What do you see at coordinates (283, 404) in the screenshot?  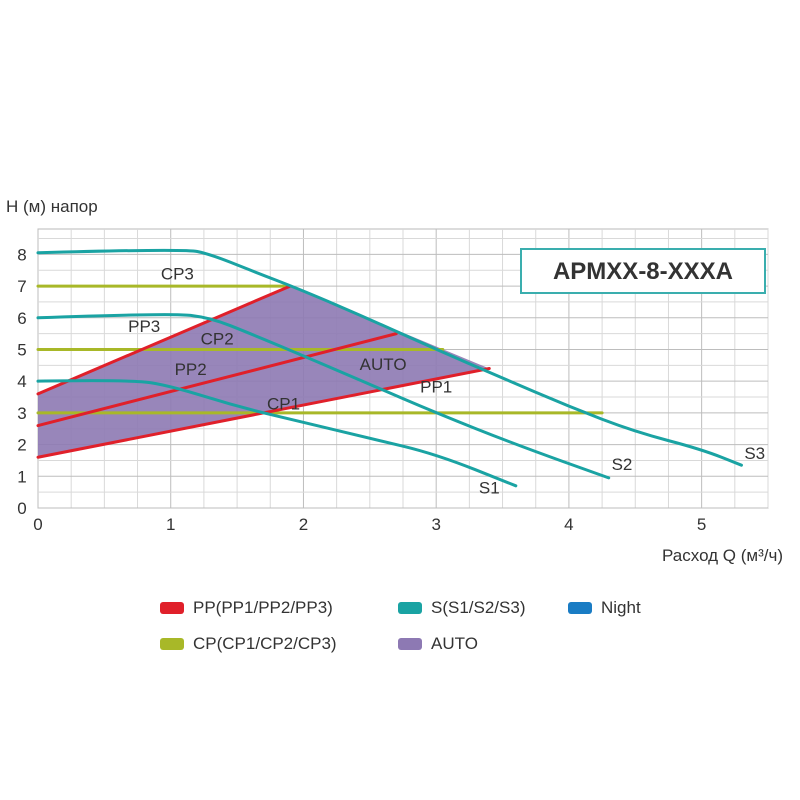 I see `label-cp1: CP1` at bounding box center [283, 404].